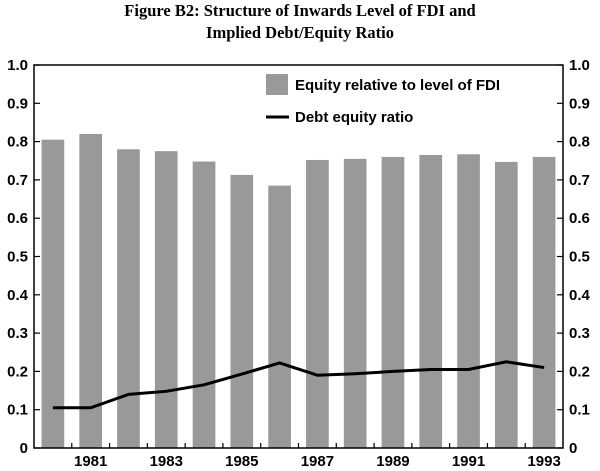  What do you see at coordinates (17, 333) in the screenshot?
I see `y-tick-left-label: 0.3` at bounding box center [17, 333].